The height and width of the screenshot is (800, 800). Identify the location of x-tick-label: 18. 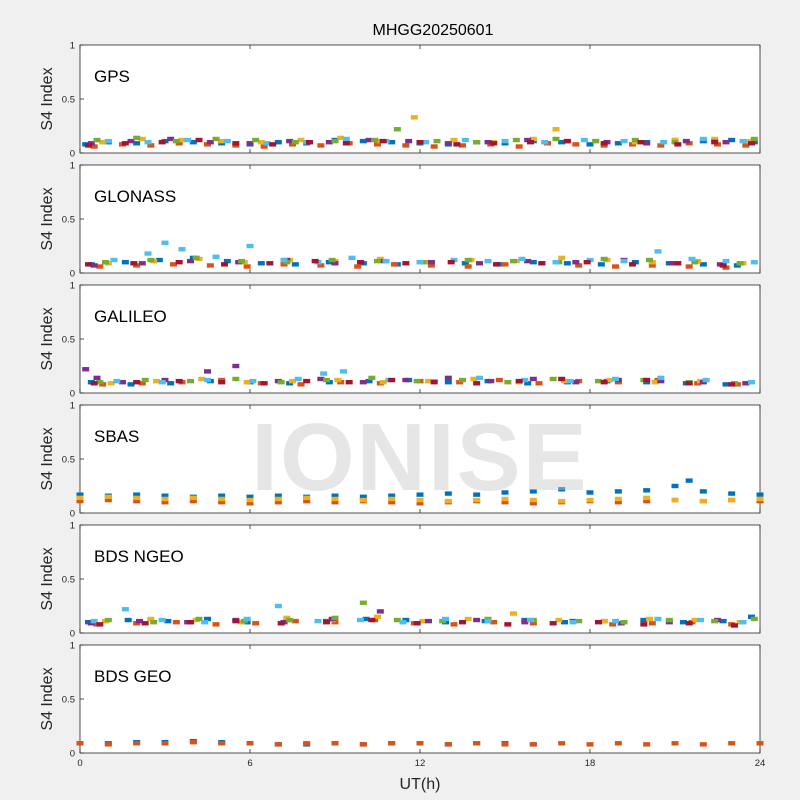
(590, 763).